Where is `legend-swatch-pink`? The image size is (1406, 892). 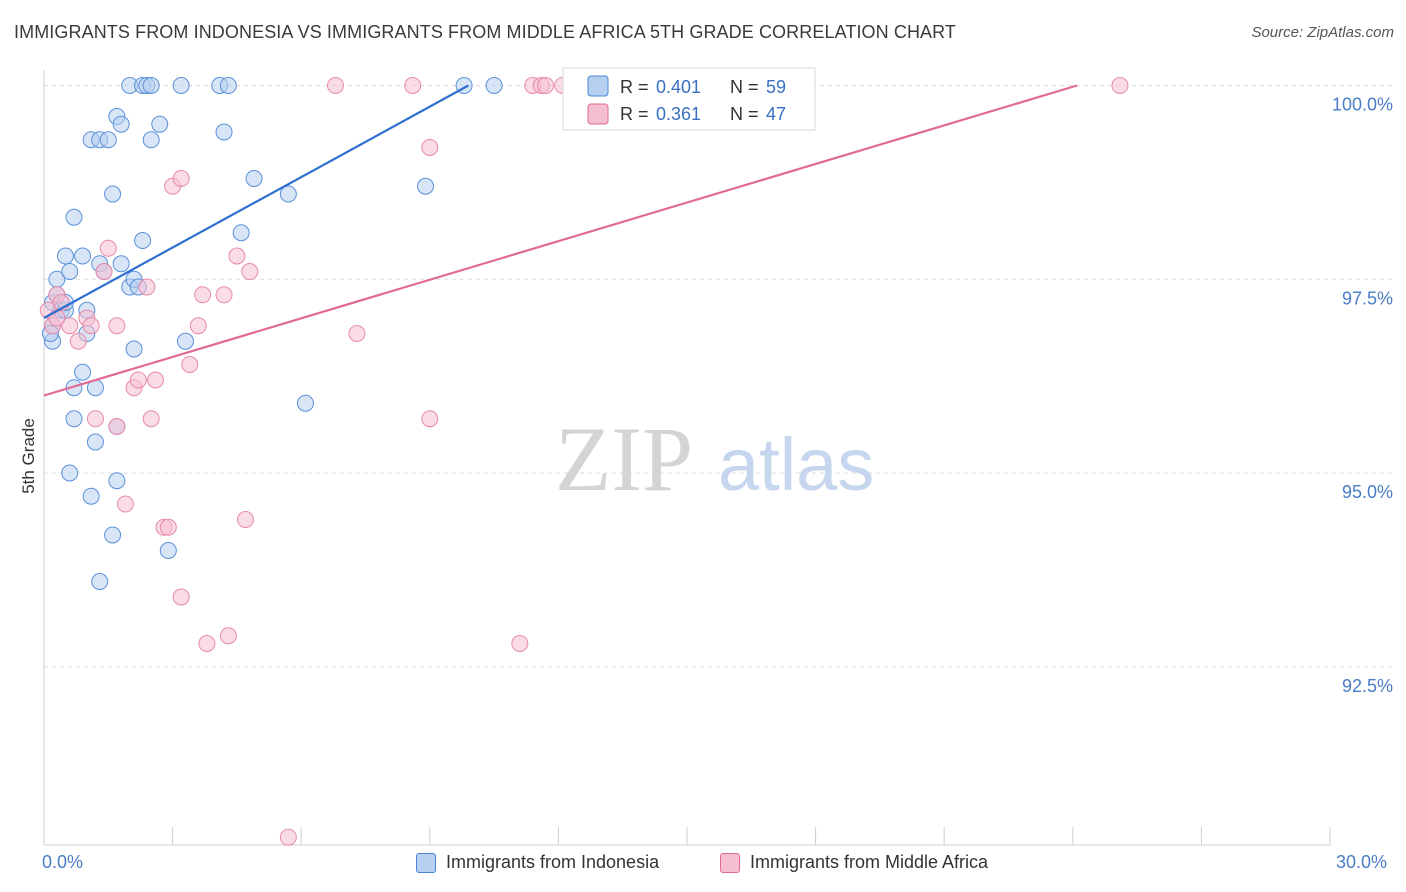 legend-swatch-pink is located at coordinates (730, 862).